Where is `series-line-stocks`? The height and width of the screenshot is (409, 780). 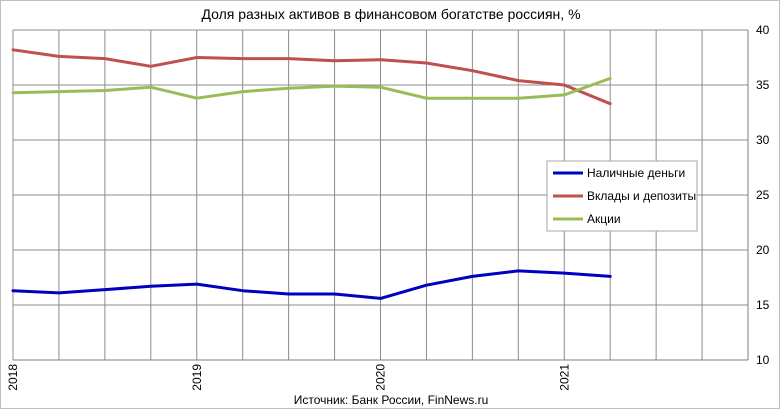
series-line-stocks is located at coordinates (311, 88).